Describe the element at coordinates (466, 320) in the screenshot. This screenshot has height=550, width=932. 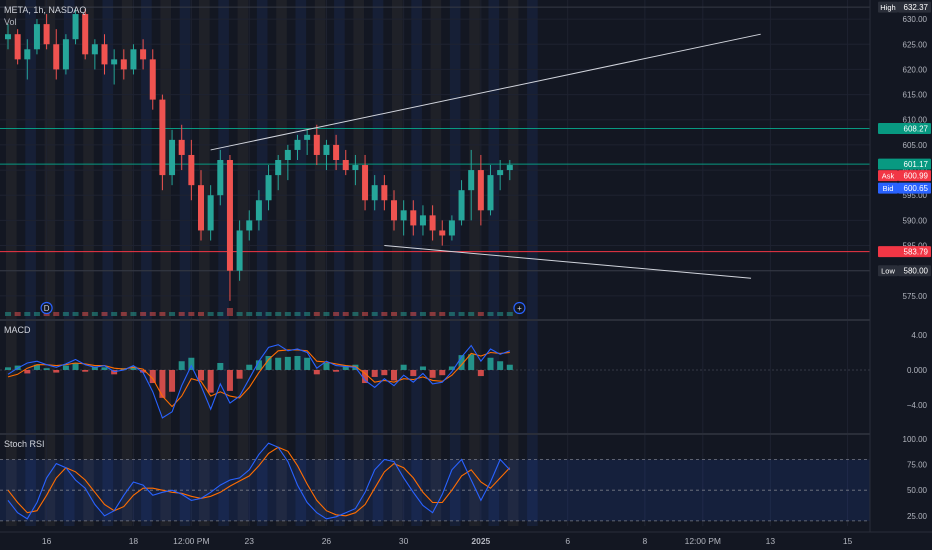
I see `pane-separator-macd` at that location.